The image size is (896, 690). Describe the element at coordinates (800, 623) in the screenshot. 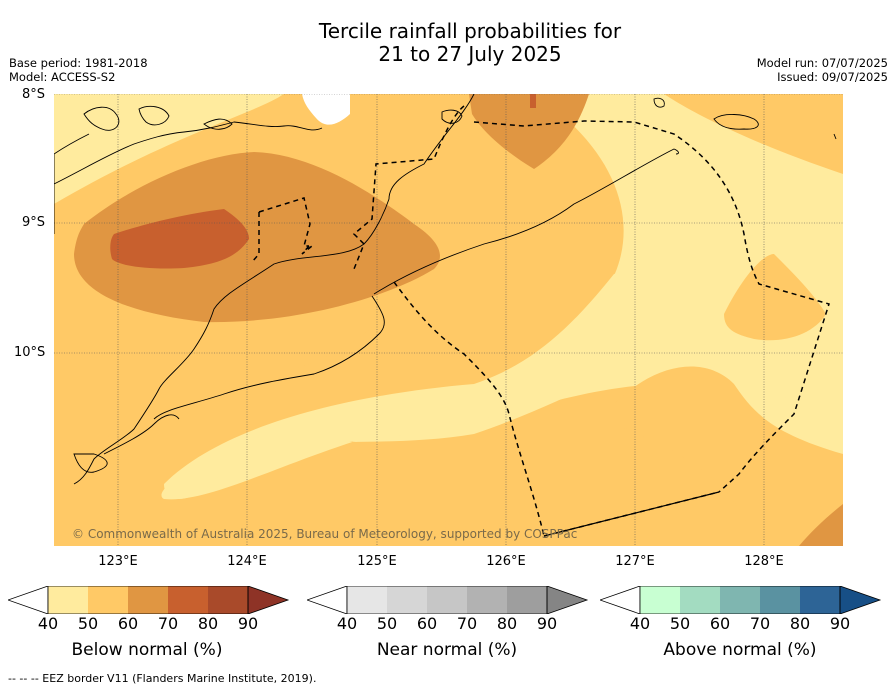

I see `cb3-tick: 80` at that location.